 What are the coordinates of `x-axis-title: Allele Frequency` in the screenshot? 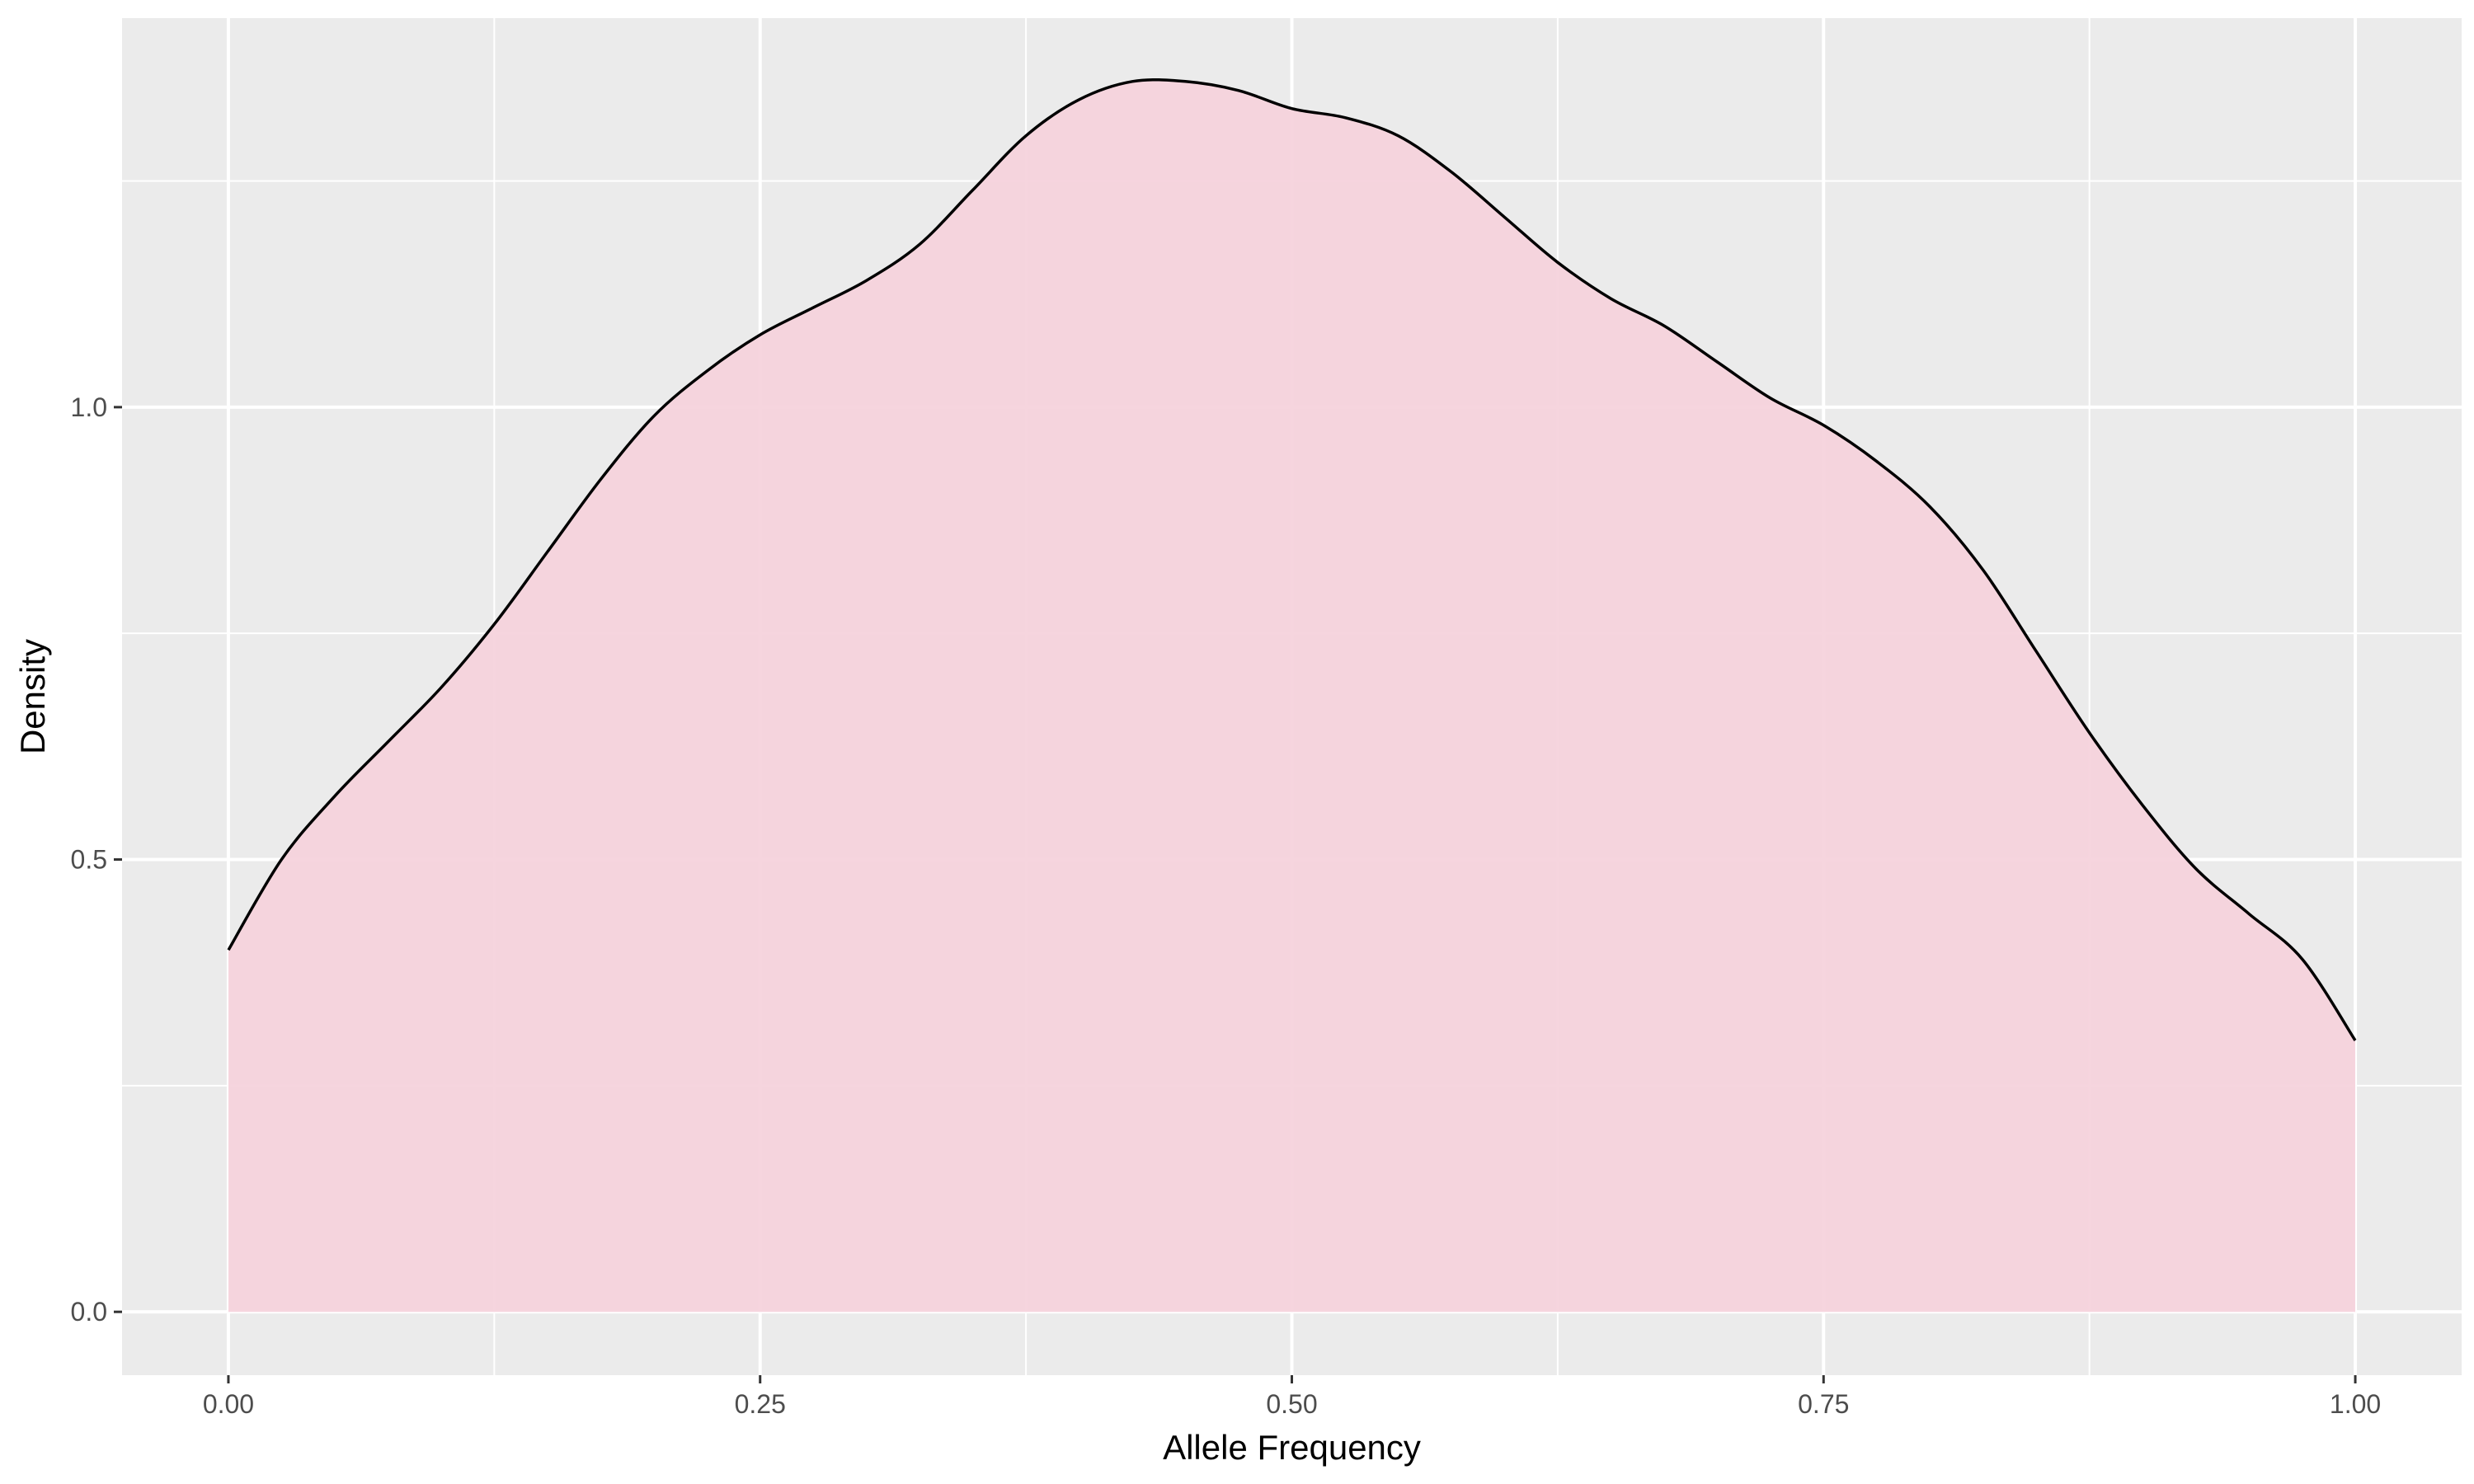 It's located at (1292, 1447).